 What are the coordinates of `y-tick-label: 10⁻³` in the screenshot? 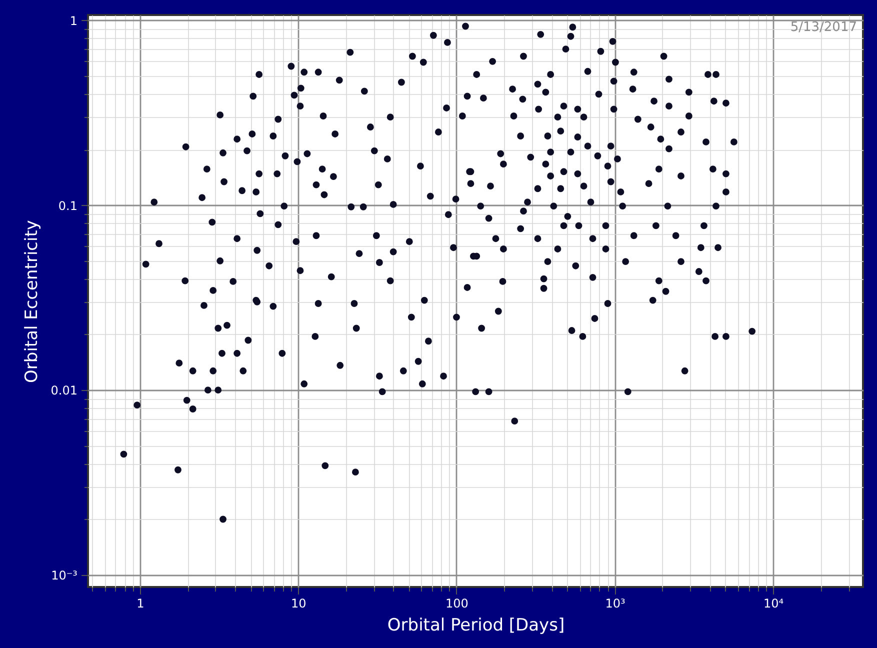 It's located at (64, 575).